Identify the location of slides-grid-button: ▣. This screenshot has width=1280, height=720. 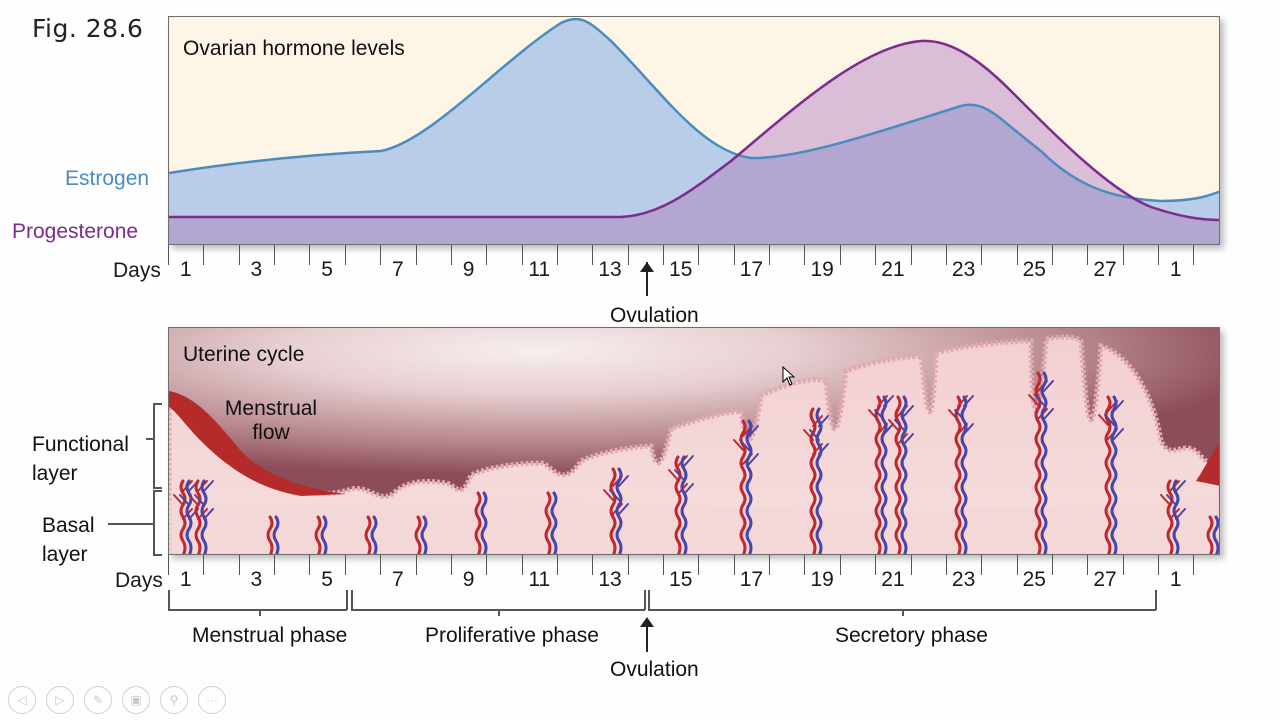
(136, 700).